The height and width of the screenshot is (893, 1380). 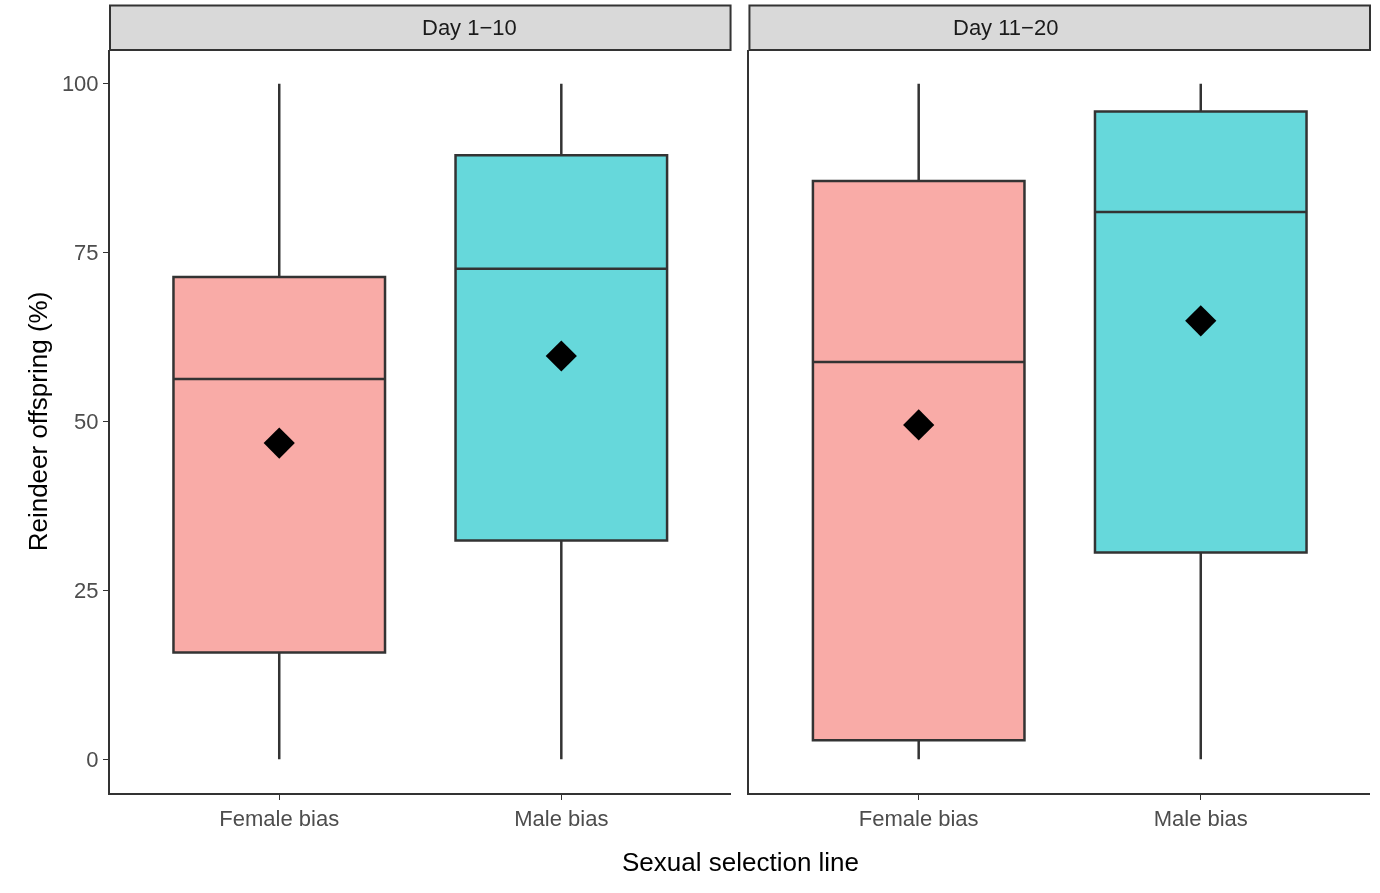 I want to click on y-tick-label: 100, so click(x=80, y=84).